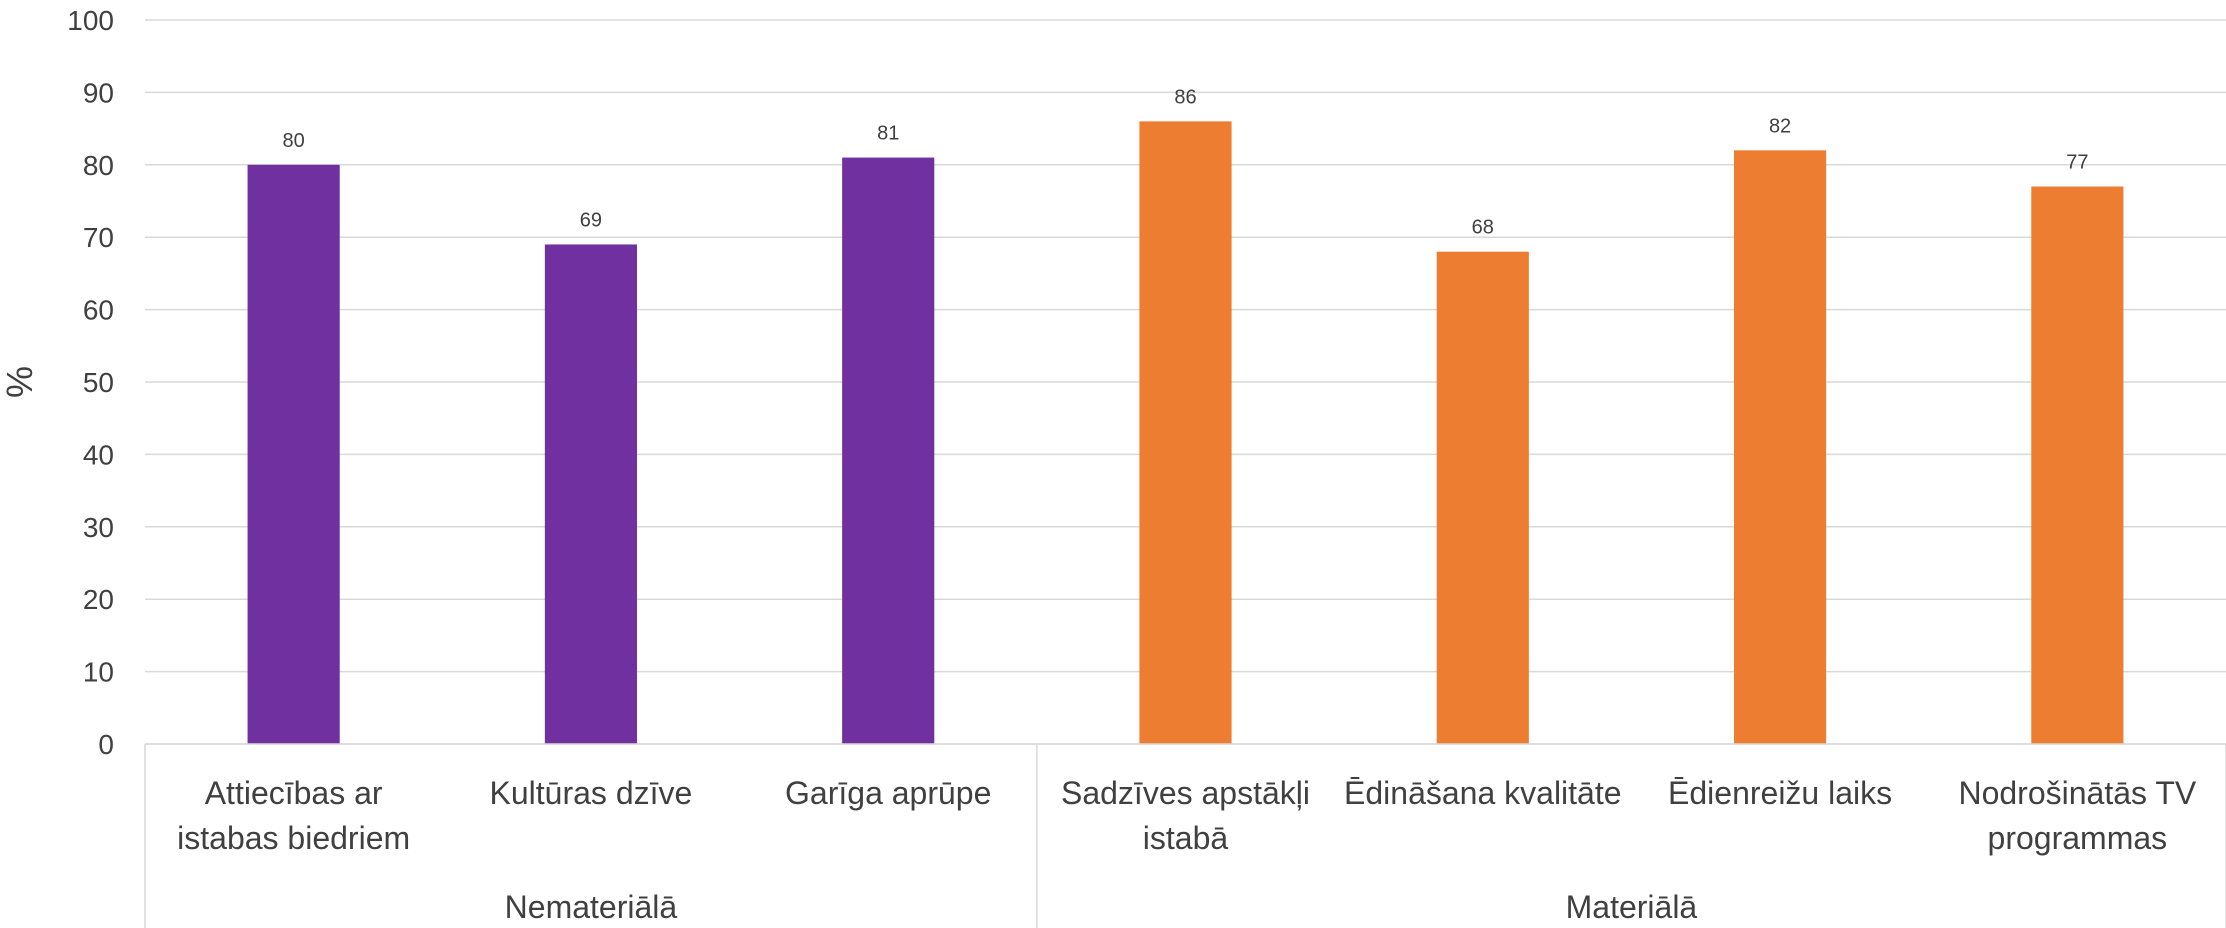  What do you see at coordinates (888, 134) in the screenshot?
I see `data-label: 81` at bounding box center [888, 134].